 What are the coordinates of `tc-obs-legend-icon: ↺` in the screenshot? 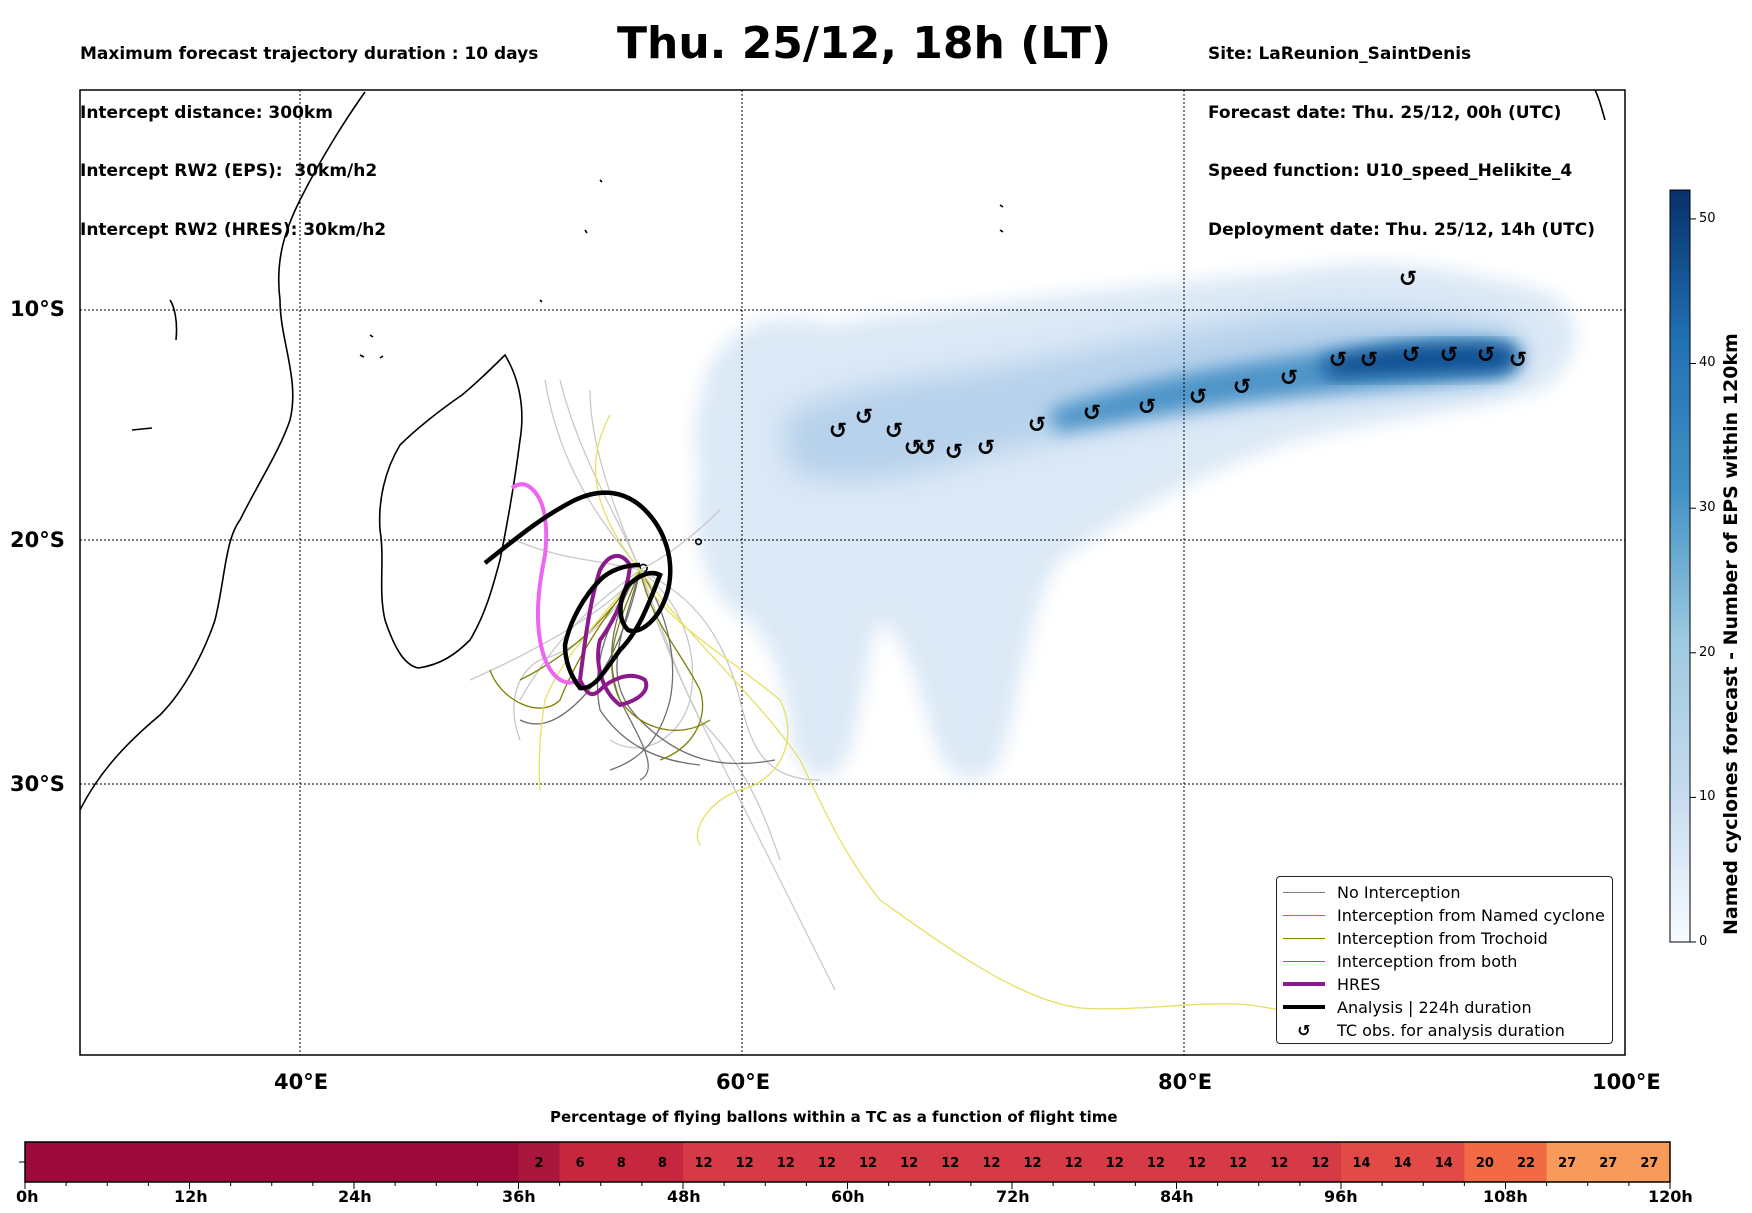 It's located at (1304, 1030).